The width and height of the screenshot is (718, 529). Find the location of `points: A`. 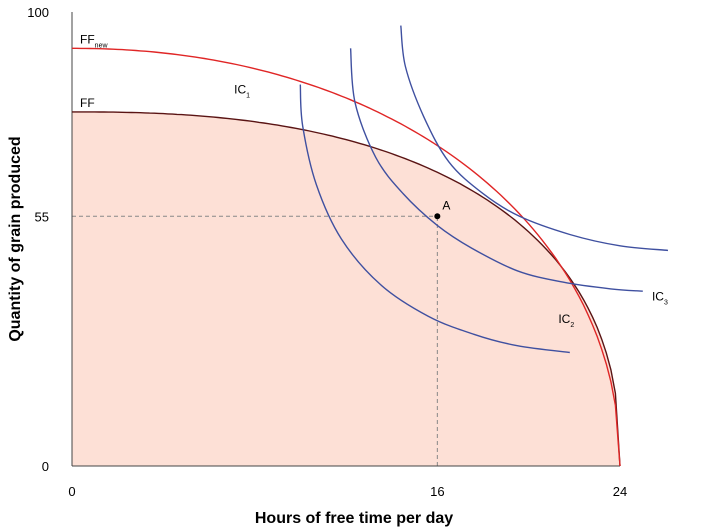

points: A is located at coordinates (442, 209).